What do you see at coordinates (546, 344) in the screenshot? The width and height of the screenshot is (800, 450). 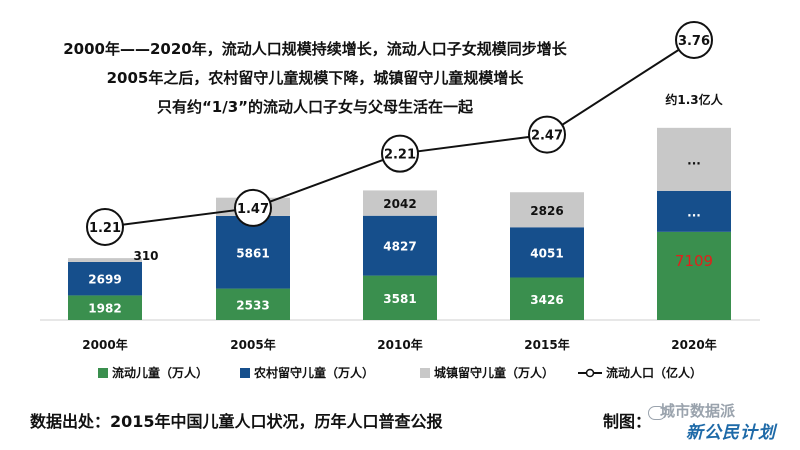 I see `x-tick-label-3: 2015年` at bounding box center [546, 344].